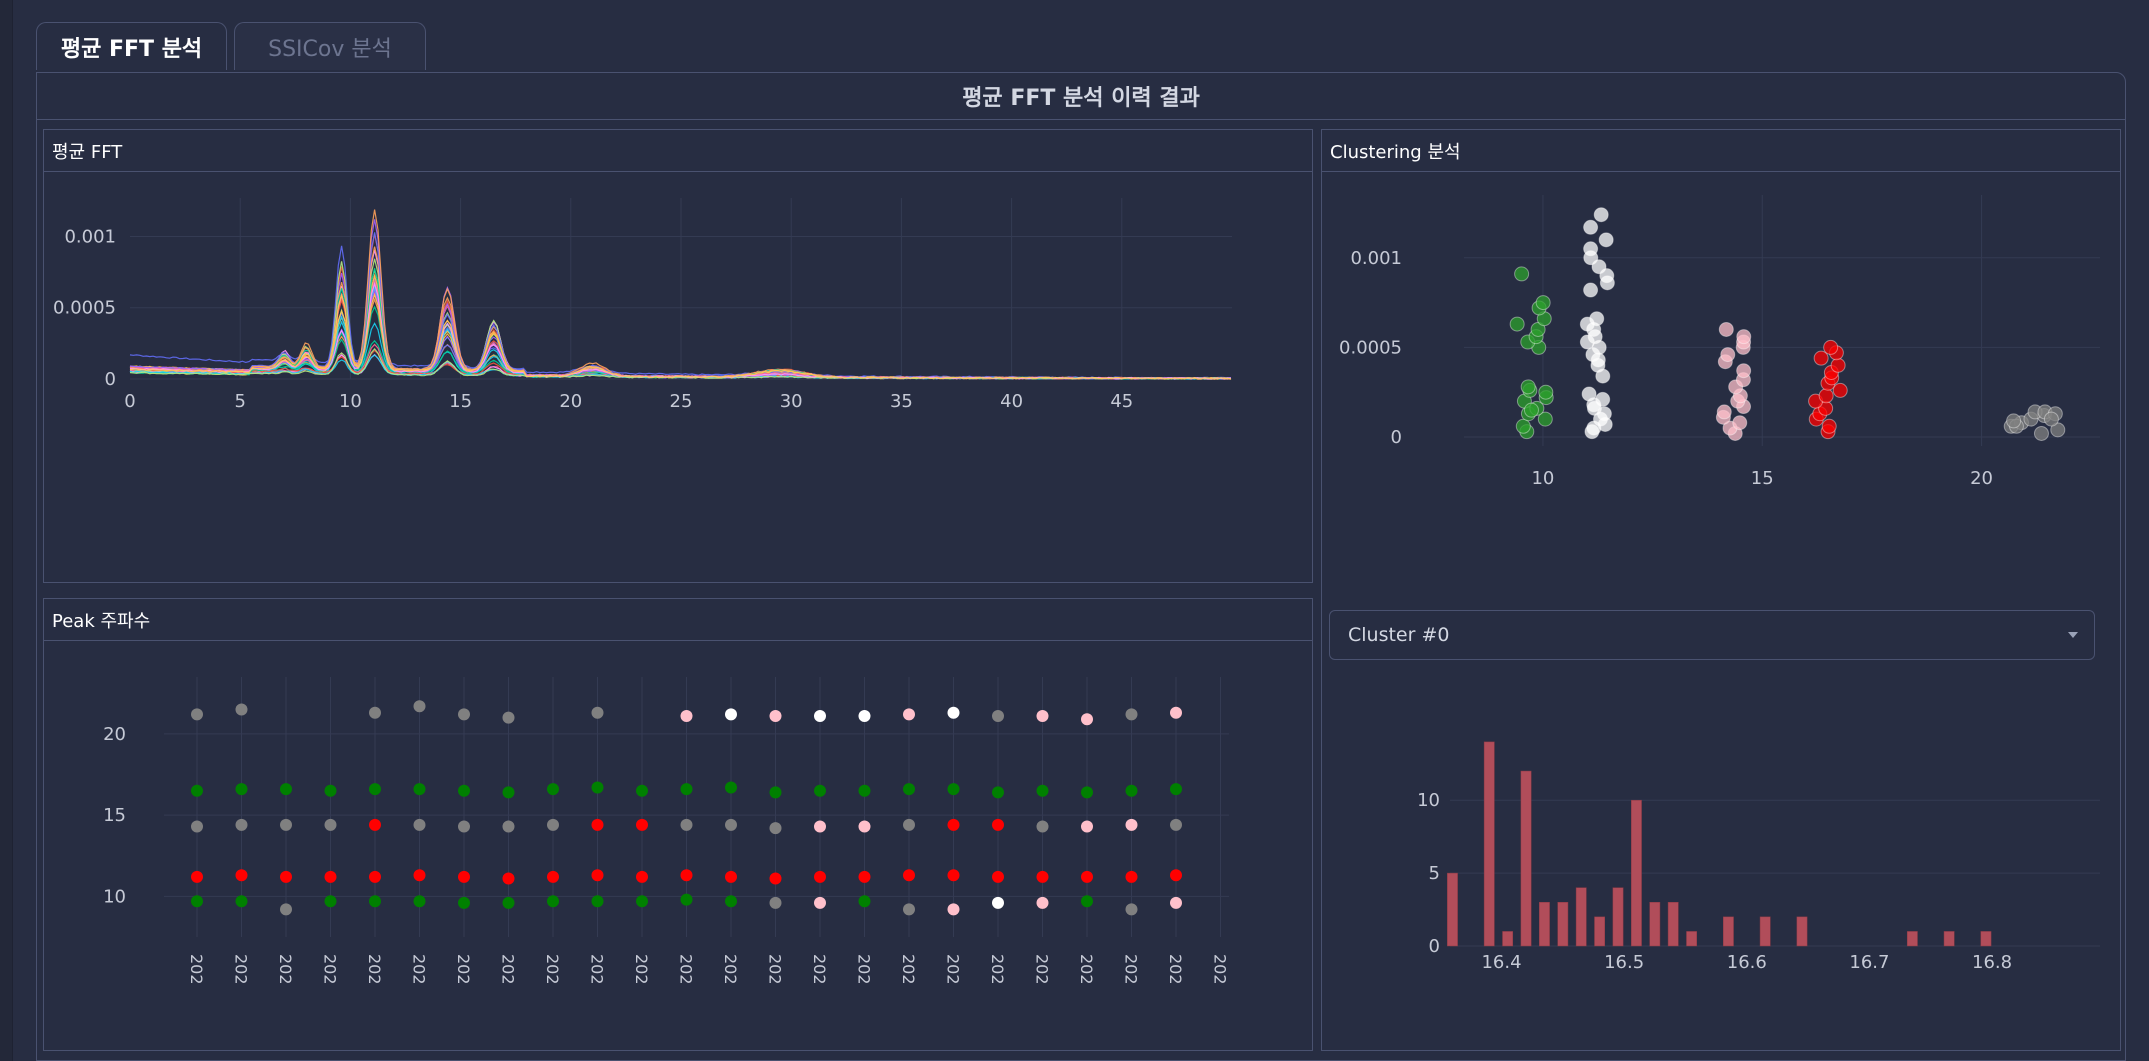 This screenshot has width=2149, height=1061. I want to click on x-tick-label: 16.4, so click(1501, 962).